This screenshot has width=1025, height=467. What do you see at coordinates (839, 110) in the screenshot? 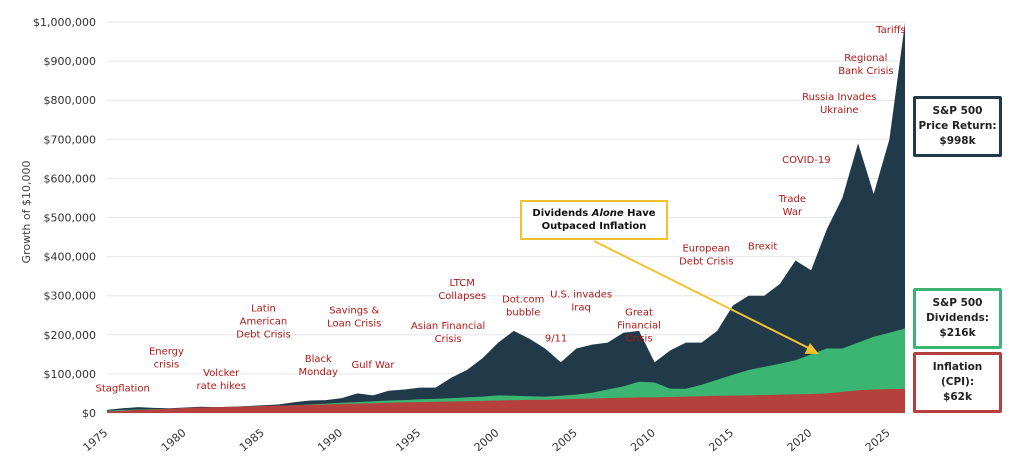
I see `annotation-line: Ukraine` at bounding box center [839, 110].